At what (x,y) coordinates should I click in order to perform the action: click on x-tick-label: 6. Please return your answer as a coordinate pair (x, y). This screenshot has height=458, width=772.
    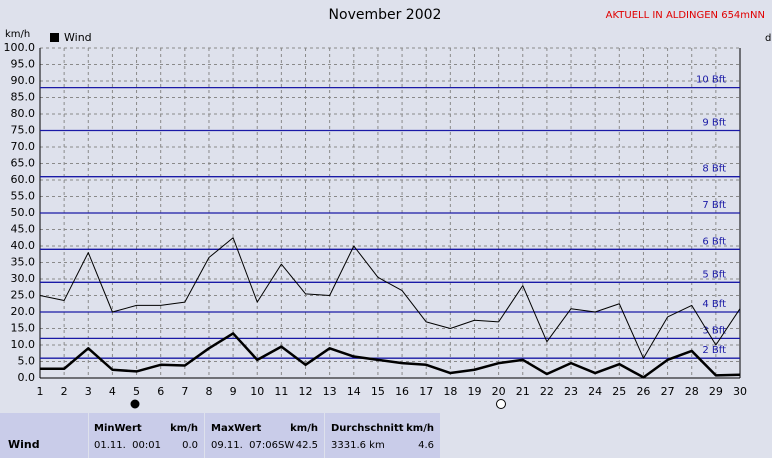
    Looking at the image, I should click on (160, 391).